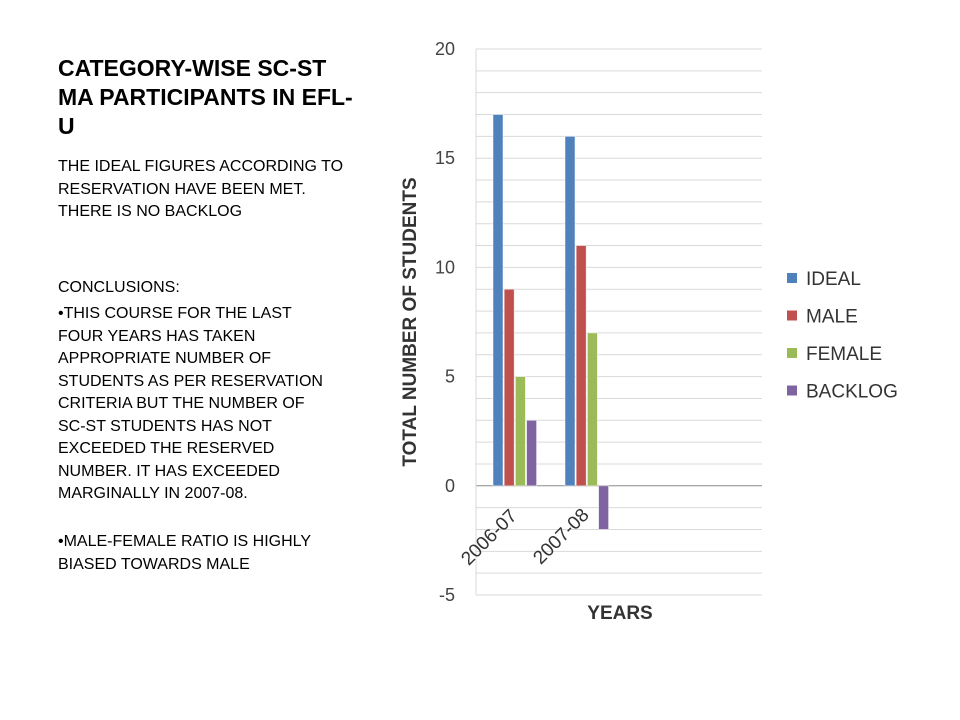  I want to click on y-axis-ticks: -5 0 5 10 15 20, so click(445, 322).